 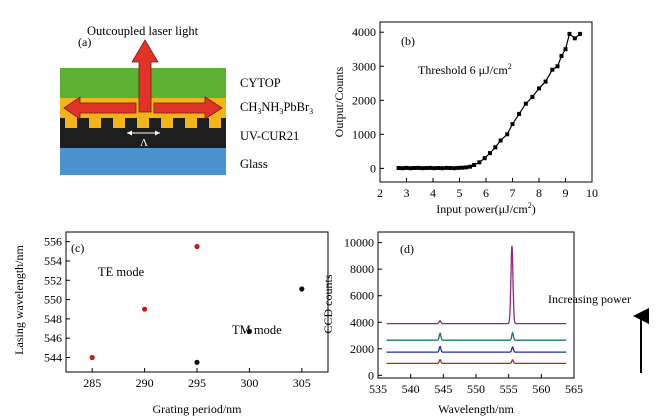 I want to click on left-arrow-icon, so click(x=100, y=108).